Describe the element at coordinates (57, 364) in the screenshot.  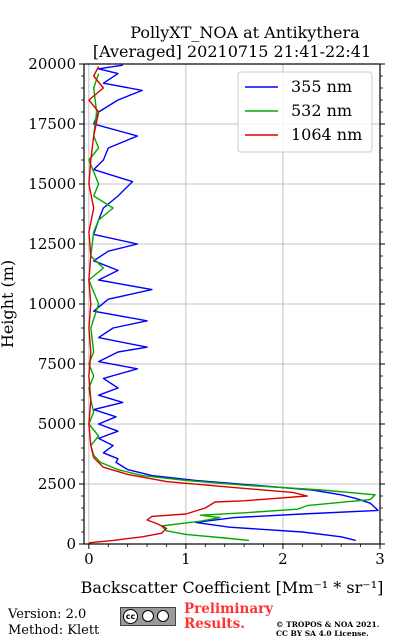
I see `y-tick-label: 7500` at that location.